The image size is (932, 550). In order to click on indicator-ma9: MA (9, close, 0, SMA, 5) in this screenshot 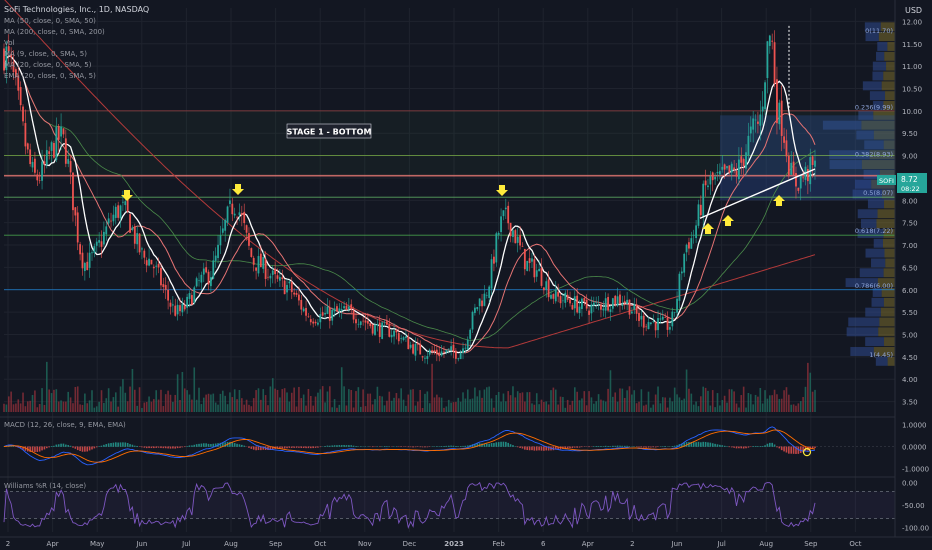, I will do `click(45, 54)`.